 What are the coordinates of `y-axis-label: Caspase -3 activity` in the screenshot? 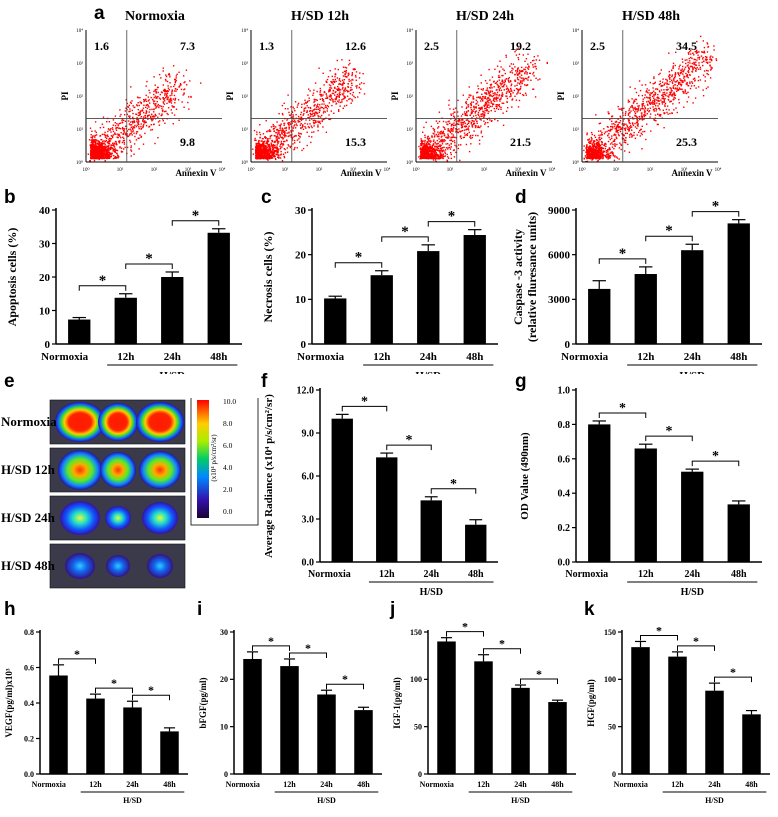 It's located at (518, 277).